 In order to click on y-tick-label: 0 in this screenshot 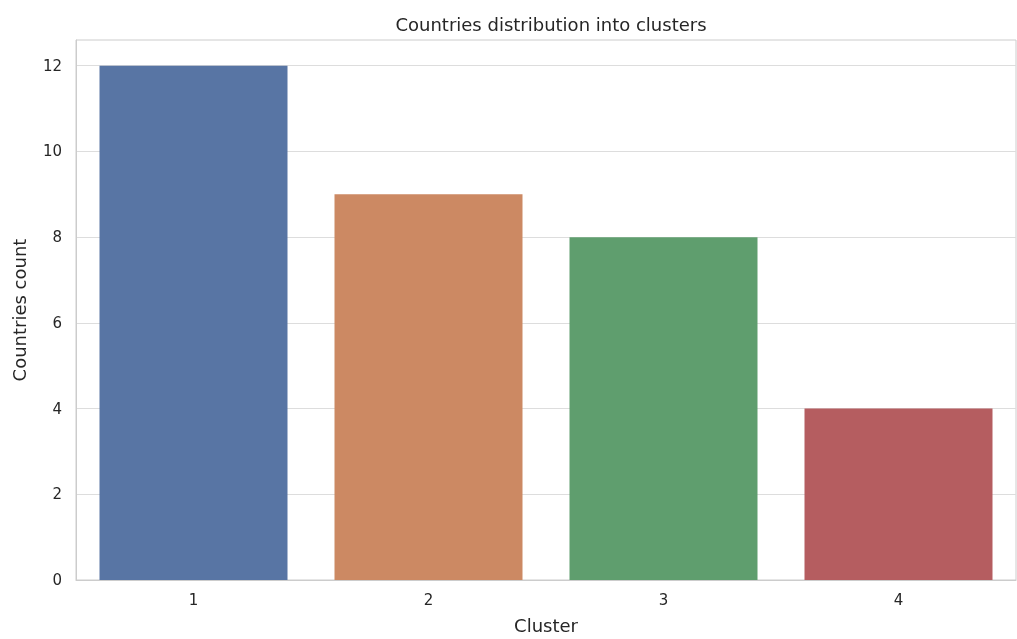, I will do `click(57, 580)`.